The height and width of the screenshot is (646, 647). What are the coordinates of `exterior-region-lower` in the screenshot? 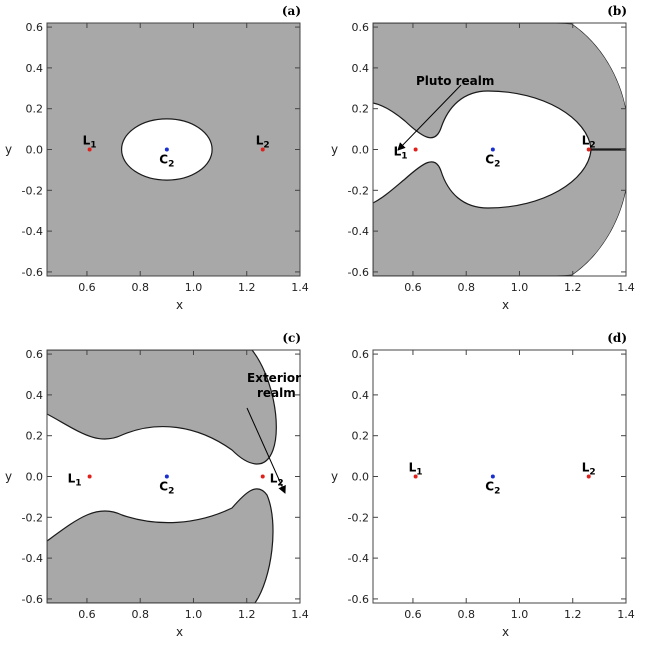 It's located at (598, 216).